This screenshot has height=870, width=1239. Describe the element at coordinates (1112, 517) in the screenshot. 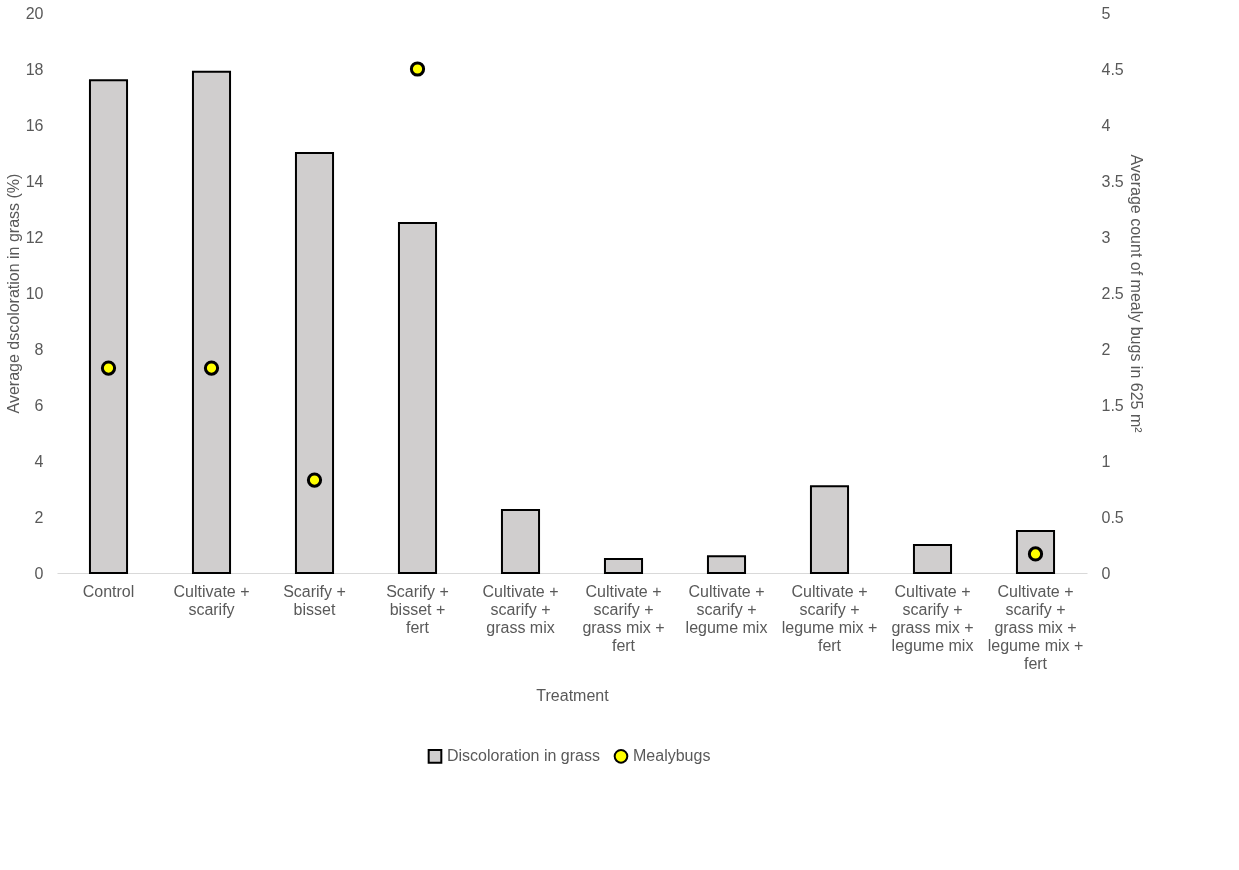

I see `y2-tick-label: 0.5` at that location.